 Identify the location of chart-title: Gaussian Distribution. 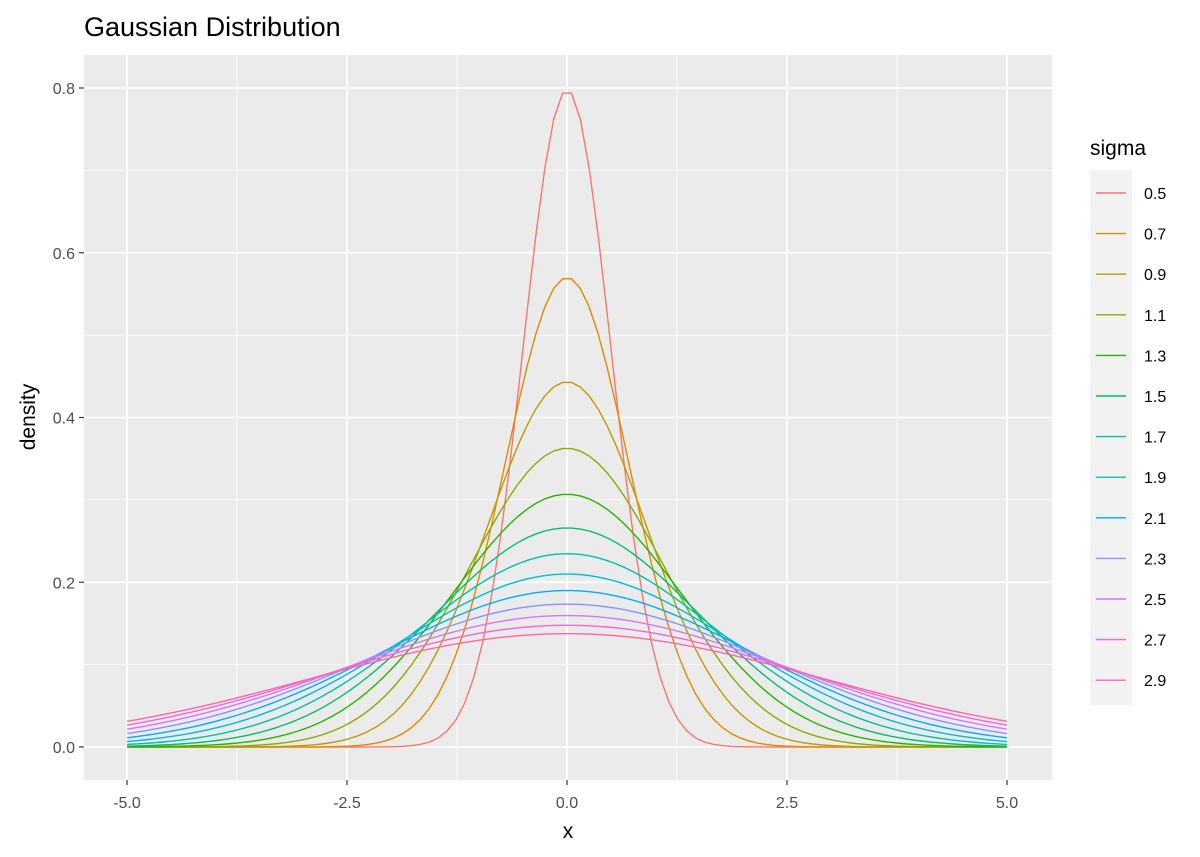
(212, 27).